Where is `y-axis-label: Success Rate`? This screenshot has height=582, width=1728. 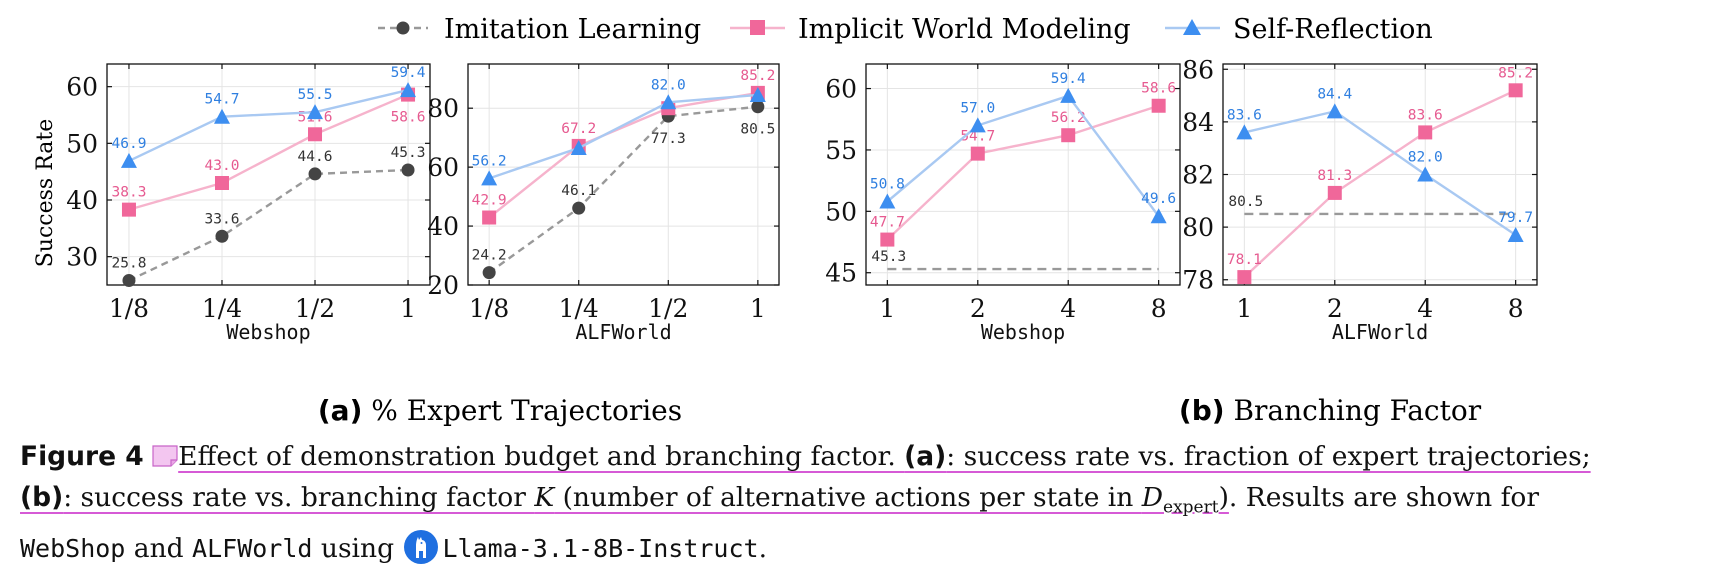
y-axis-label: Success Rate is located at coordinates (45, 193).